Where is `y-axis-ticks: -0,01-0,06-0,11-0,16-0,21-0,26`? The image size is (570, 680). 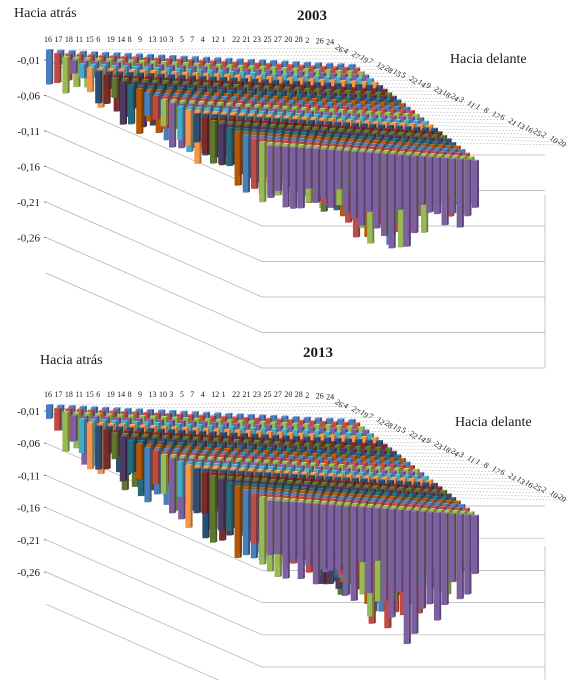
y-axis-ticks: -0,01-0,06-0,11-0,16-0,21-0,26 is located at coordinates (31, 150).